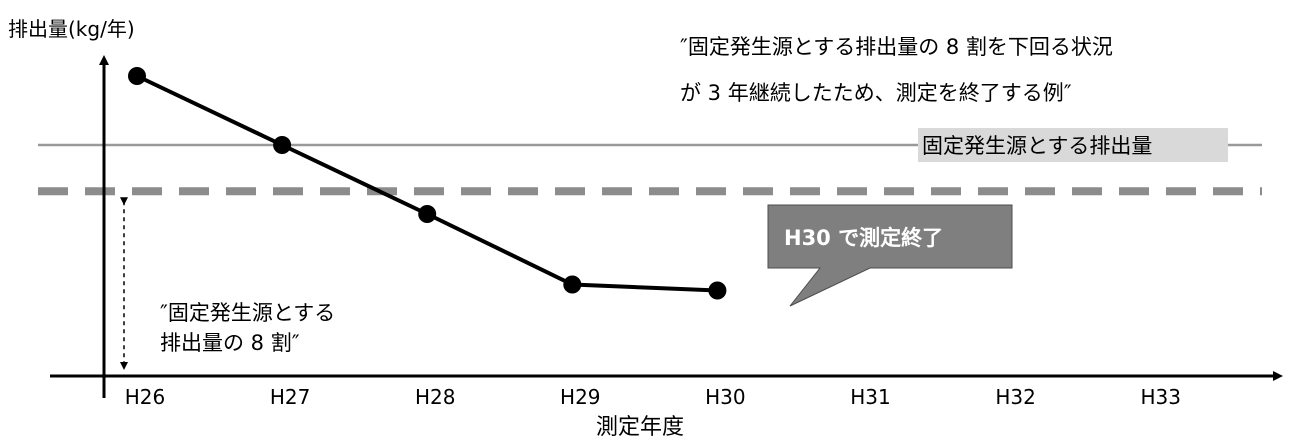 The width and height of the screenshot is (1290, 441). Describe the element at coordinates (572, 284) in the screenshot. I see `data-point-H29` at that location.